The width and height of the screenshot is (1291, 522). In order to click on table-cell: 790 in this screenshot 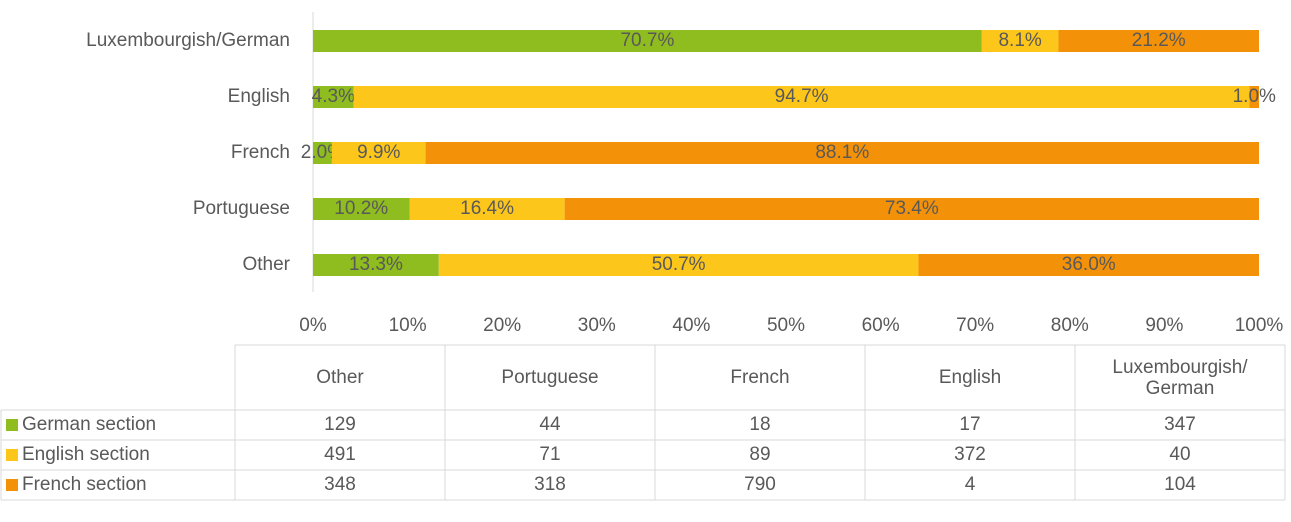, I will do `click(760, 484)`.